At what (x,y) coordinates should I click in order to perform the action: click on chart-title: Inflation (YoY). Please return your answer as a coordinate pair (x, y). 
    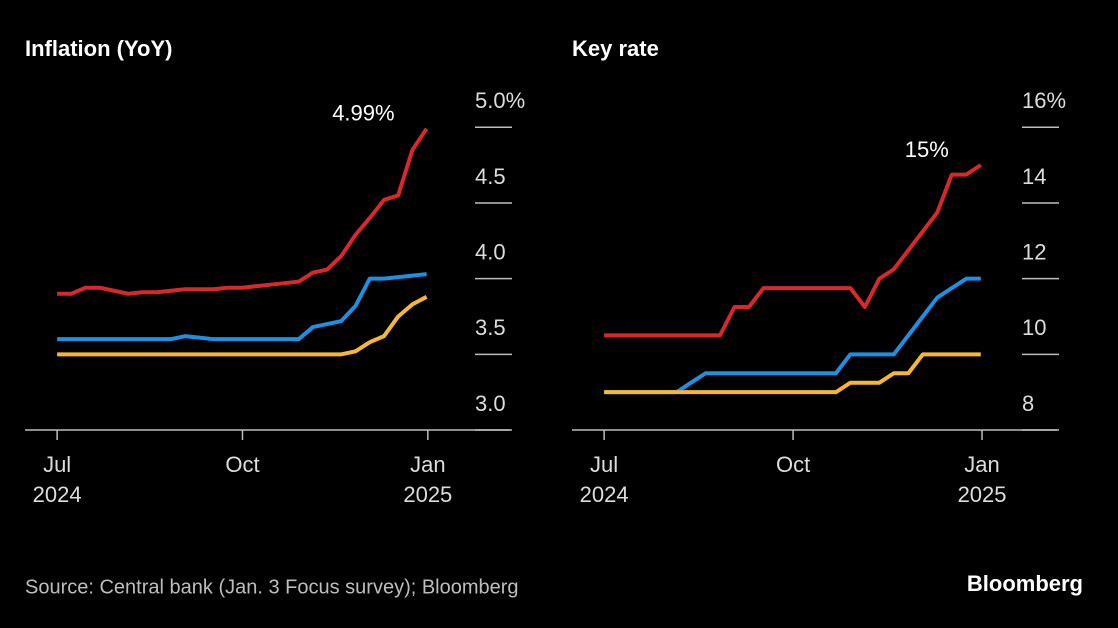
    Looking at the image, I should click on (98, 48).